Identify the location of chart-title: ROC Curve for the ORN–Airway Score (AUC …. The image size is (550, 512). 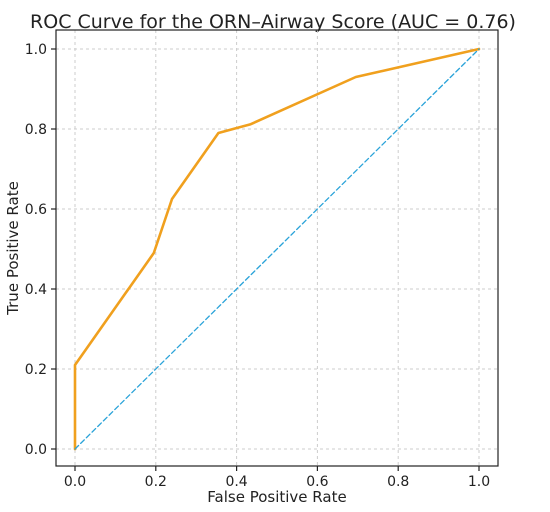
(273, 22).